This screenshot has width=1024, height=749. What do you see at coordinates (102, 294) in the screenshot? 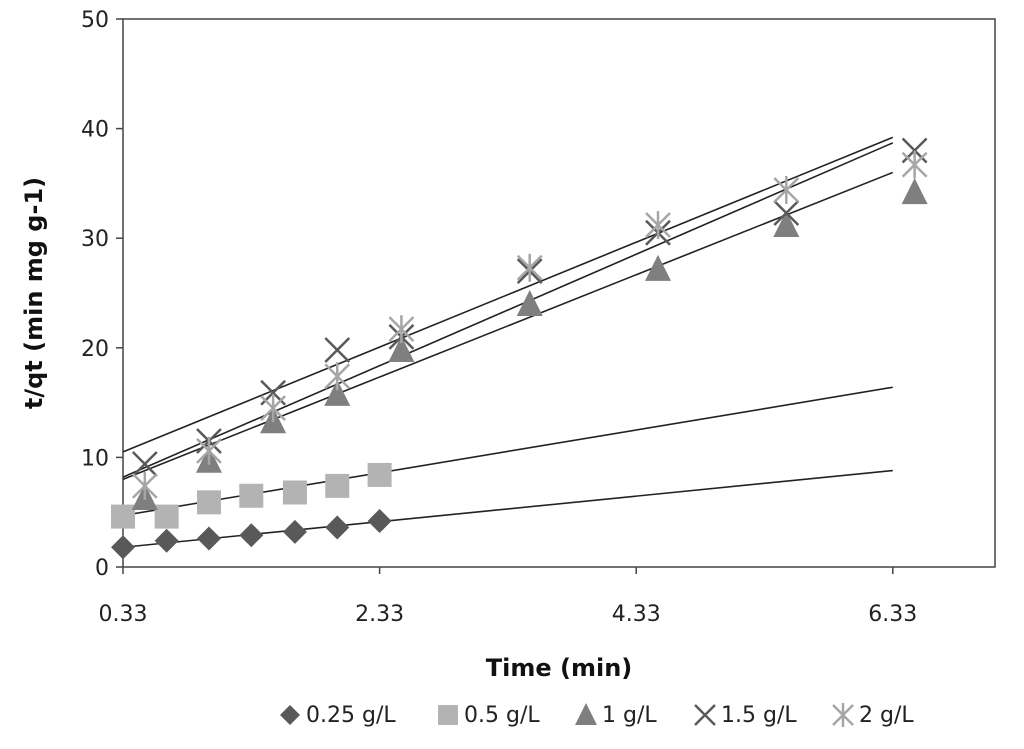
I see `y-axis-ticks: 0 10 20 30 40 50` at bounding box center [102, 294].